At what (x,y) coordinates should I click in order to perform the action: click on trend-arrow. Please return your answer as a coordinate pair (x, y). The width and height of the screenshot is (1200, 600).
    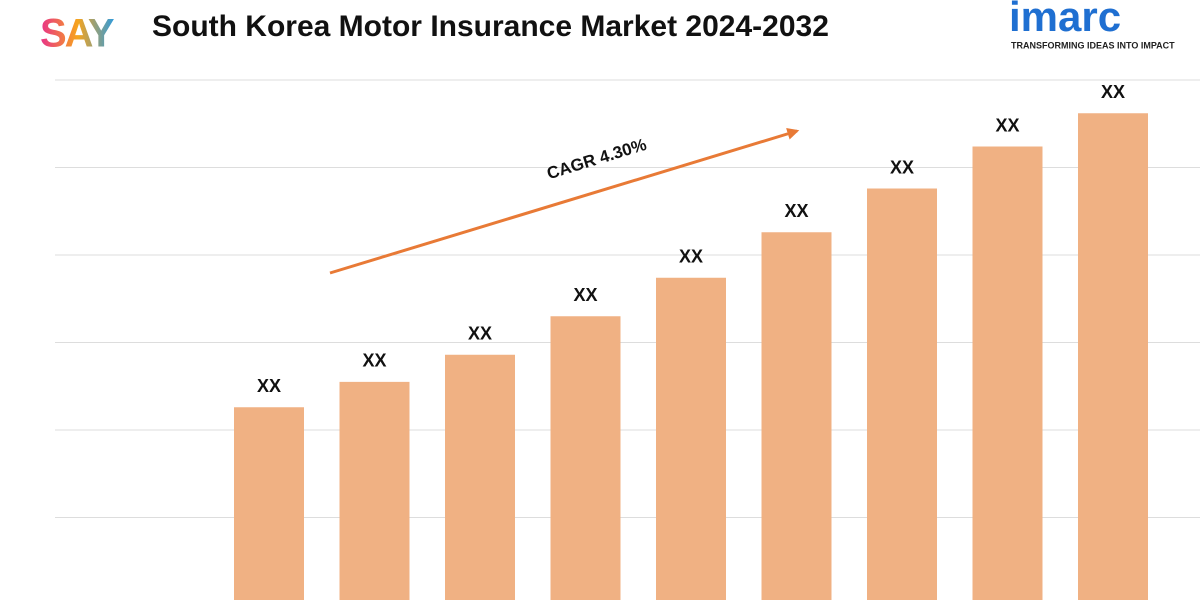
    Looking at the image, I should click on (564, 201).